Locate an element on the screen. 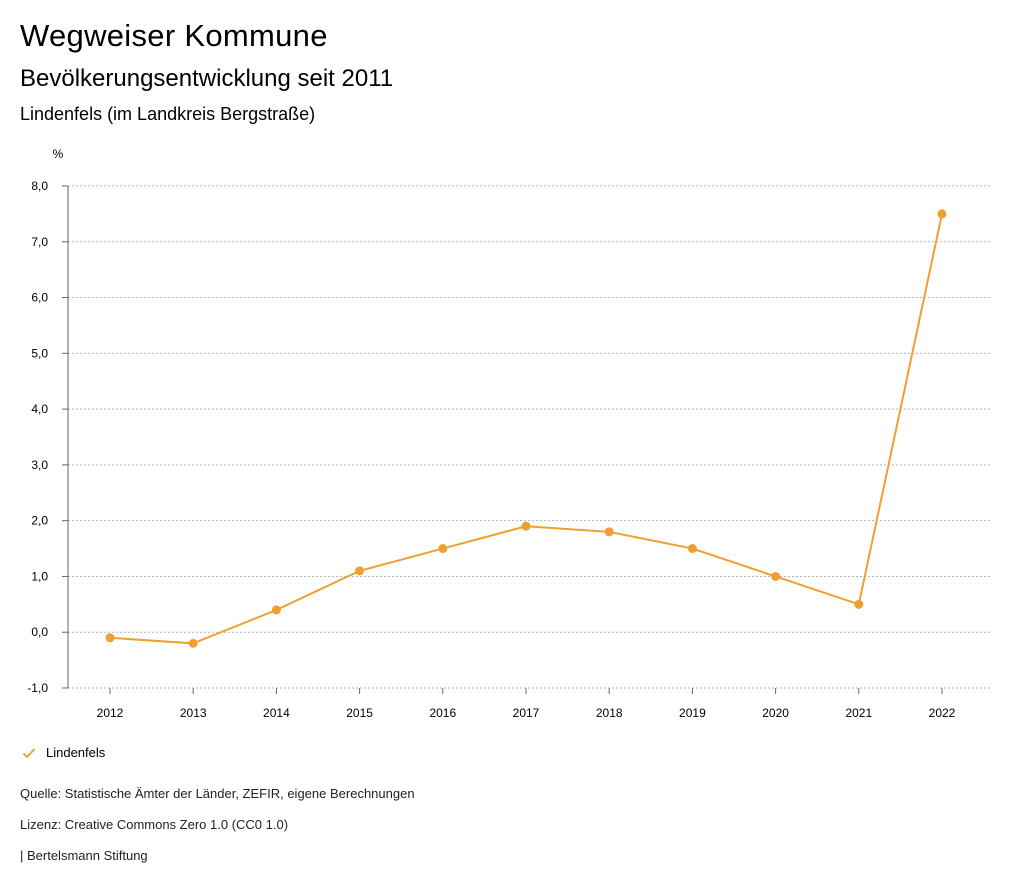  y-tick-label: 8,0 is located at coordinates (39, 186).